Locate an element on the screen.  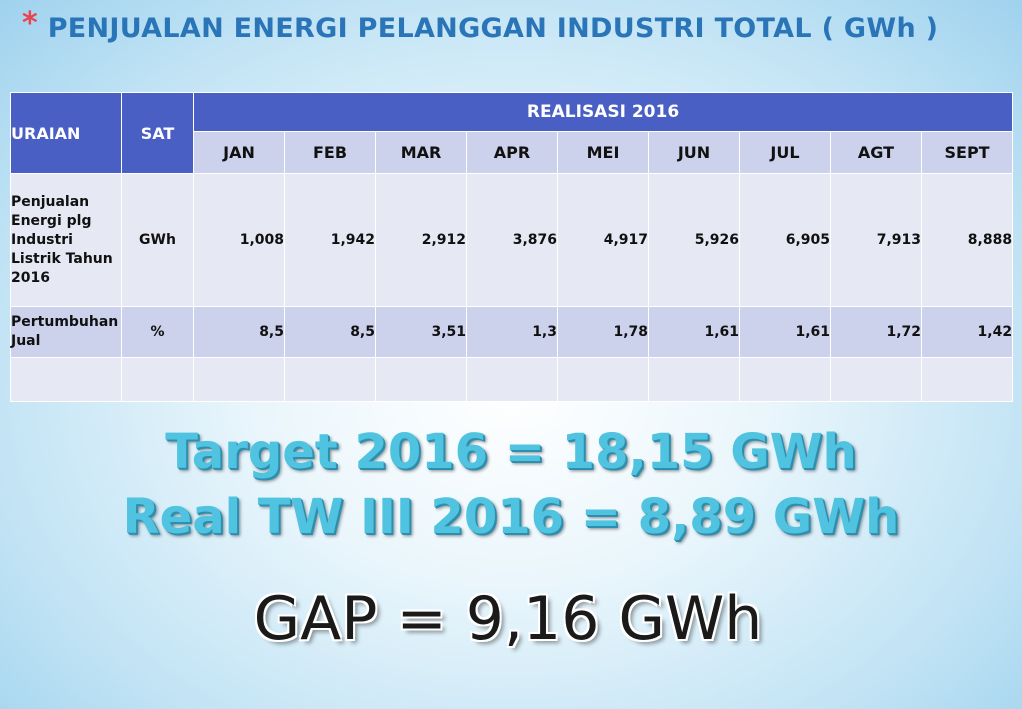
cell-value: 1,42 is located at coordinates (967, 332).